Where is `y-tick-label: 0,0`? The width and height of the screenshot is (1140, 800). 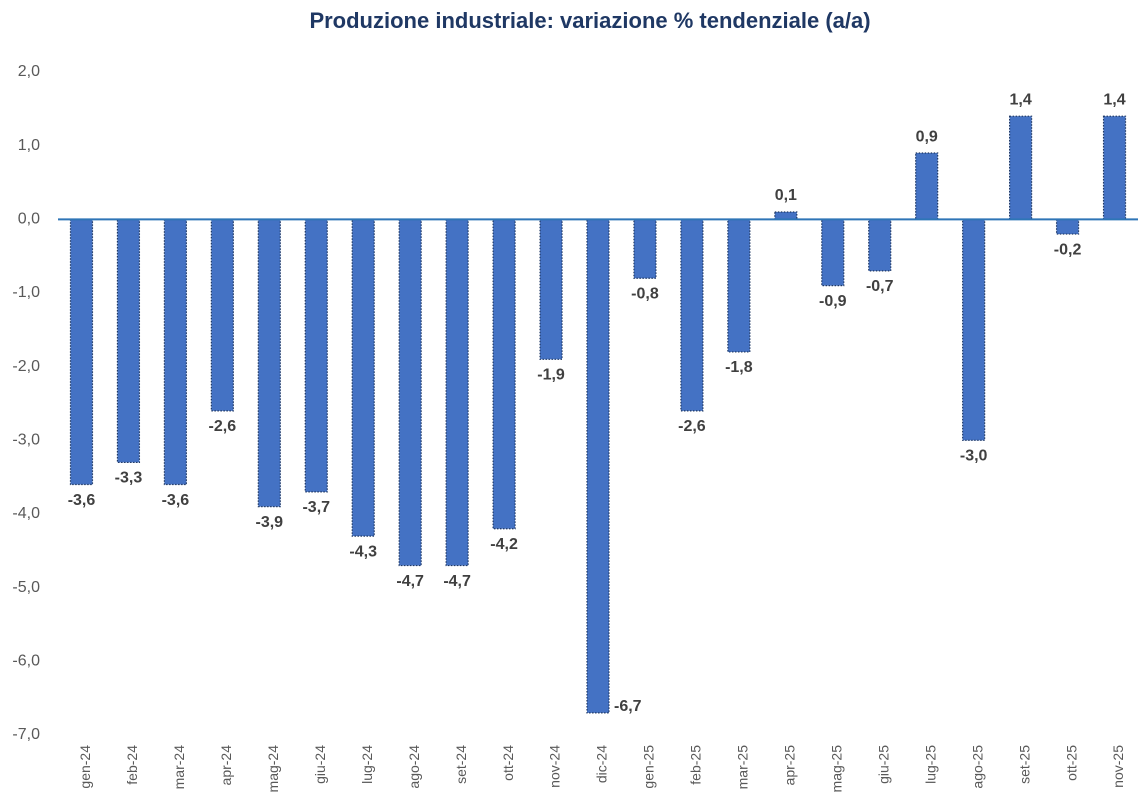
y-tick-label: 0,0 is located at coordinates (29, 219).